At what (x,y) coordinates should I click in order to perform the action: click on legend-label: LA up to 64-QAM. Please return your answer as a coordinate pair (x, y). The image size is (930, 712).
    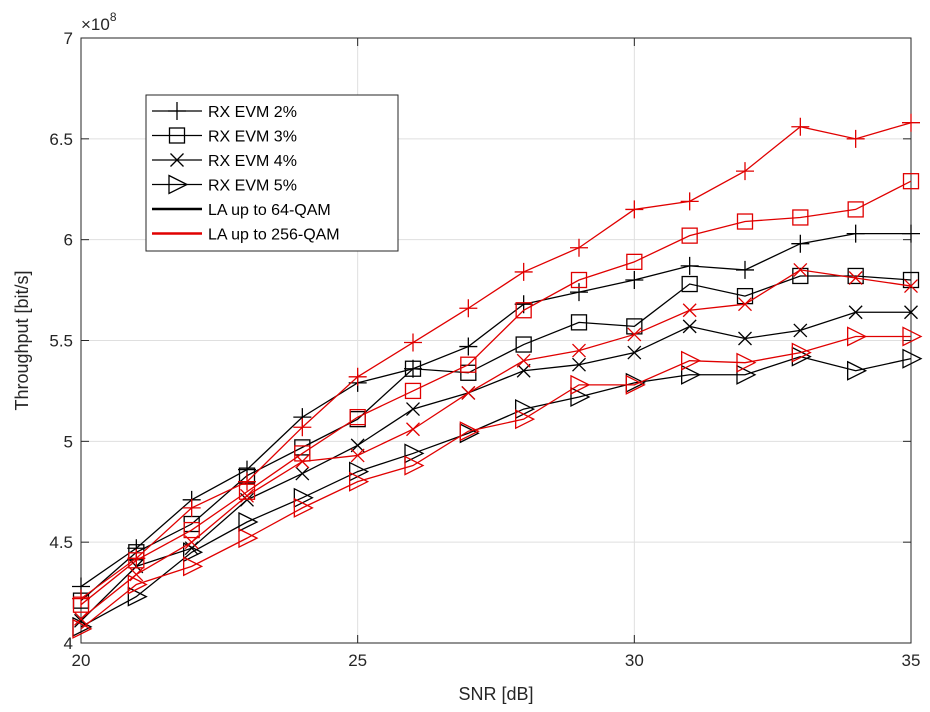
    Looking at the image, I should click on (269, 210).